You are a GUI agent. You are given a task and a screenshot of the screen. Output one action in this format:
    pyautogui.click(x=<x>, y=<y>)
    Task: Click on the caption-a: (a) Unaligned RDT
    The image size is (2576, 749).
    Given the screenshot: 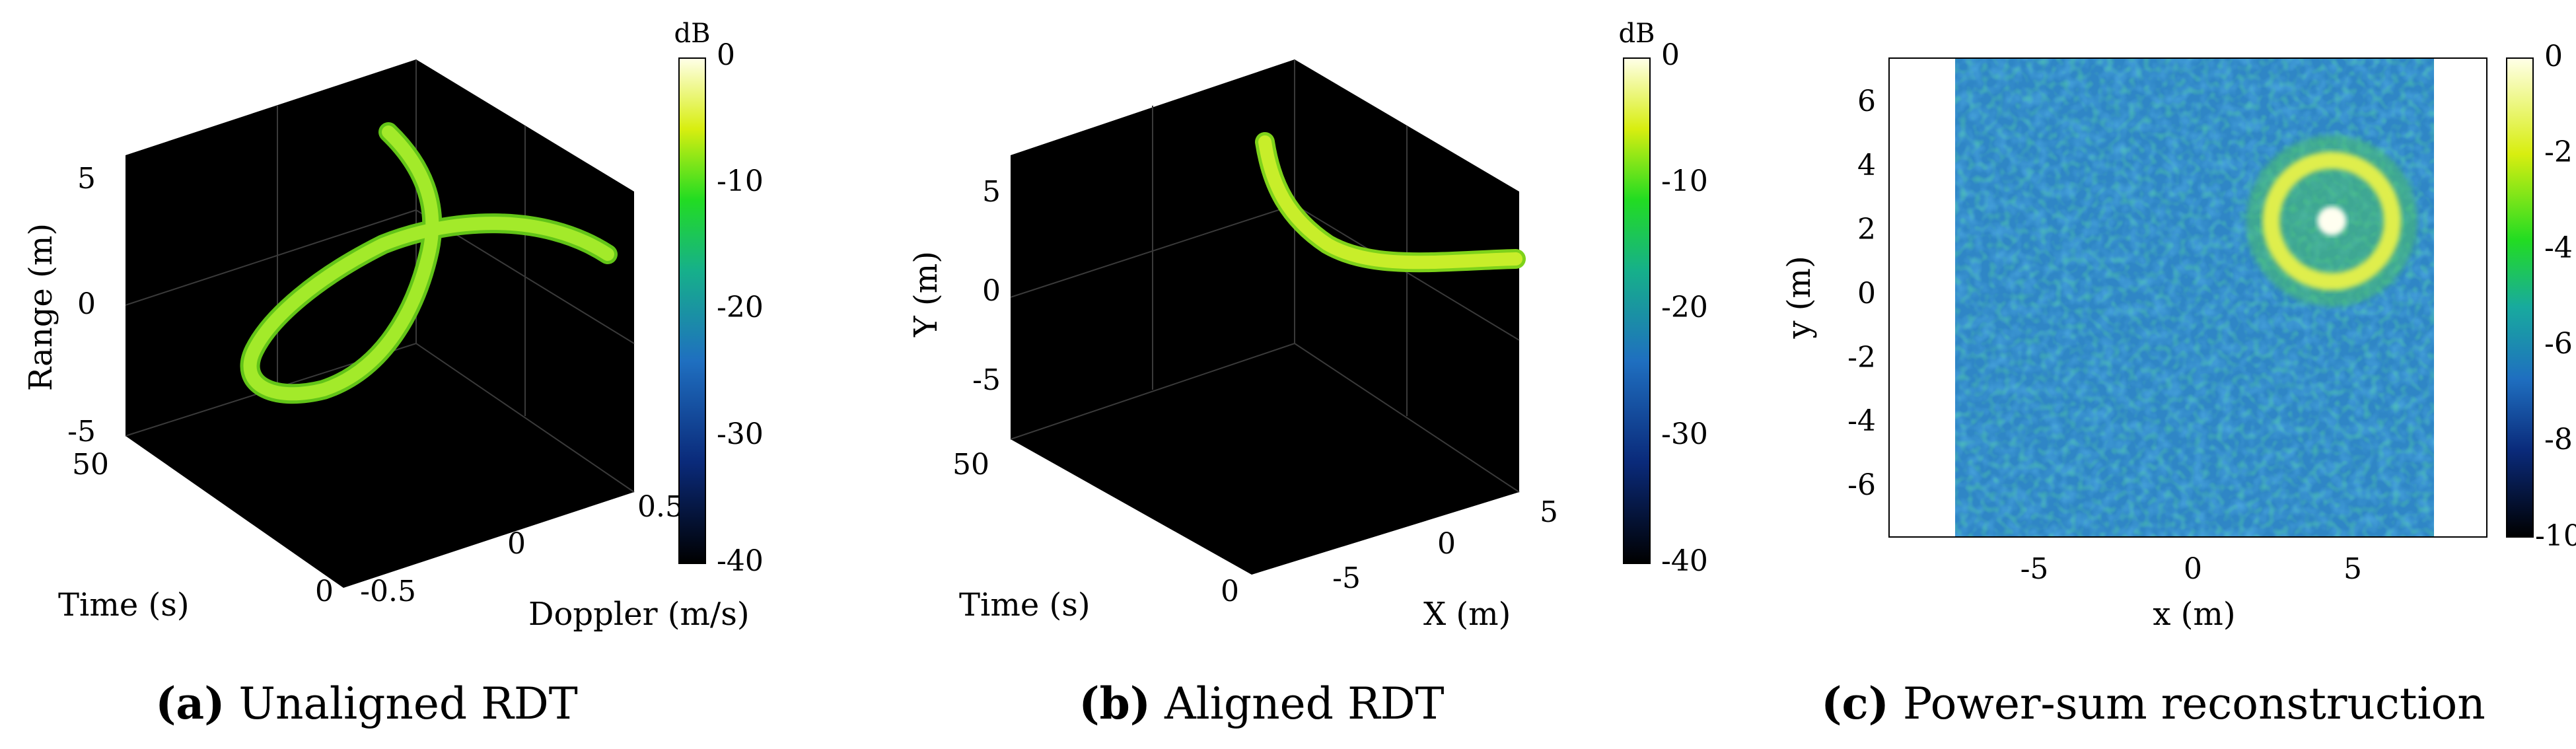 What is the action you would take?
    pyautogui.click(x=367, y=703)
    